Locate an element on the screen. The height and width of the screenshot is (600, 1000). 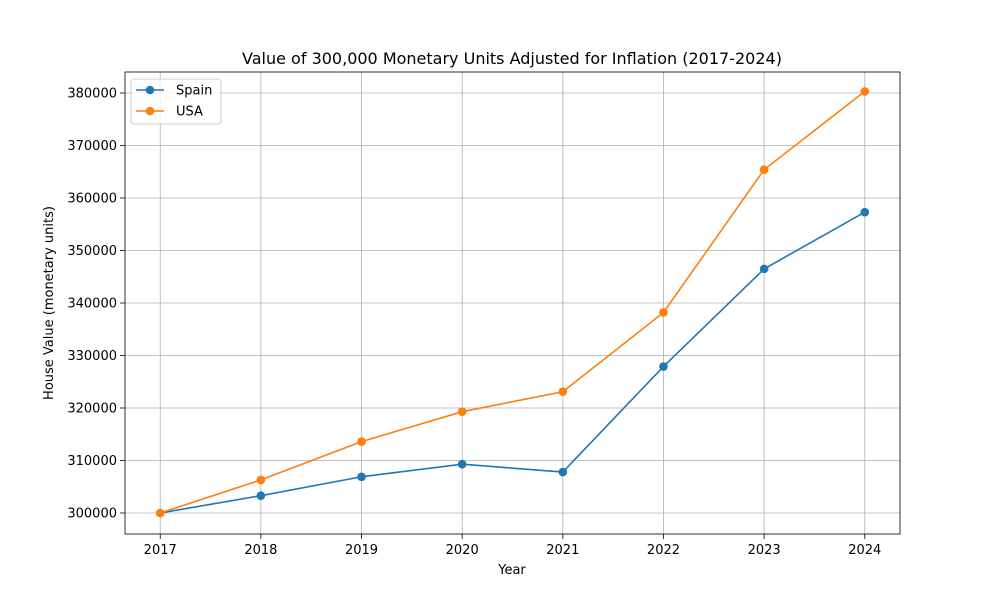
x-tick-label: 2017 is located at coordinates (160, 550).